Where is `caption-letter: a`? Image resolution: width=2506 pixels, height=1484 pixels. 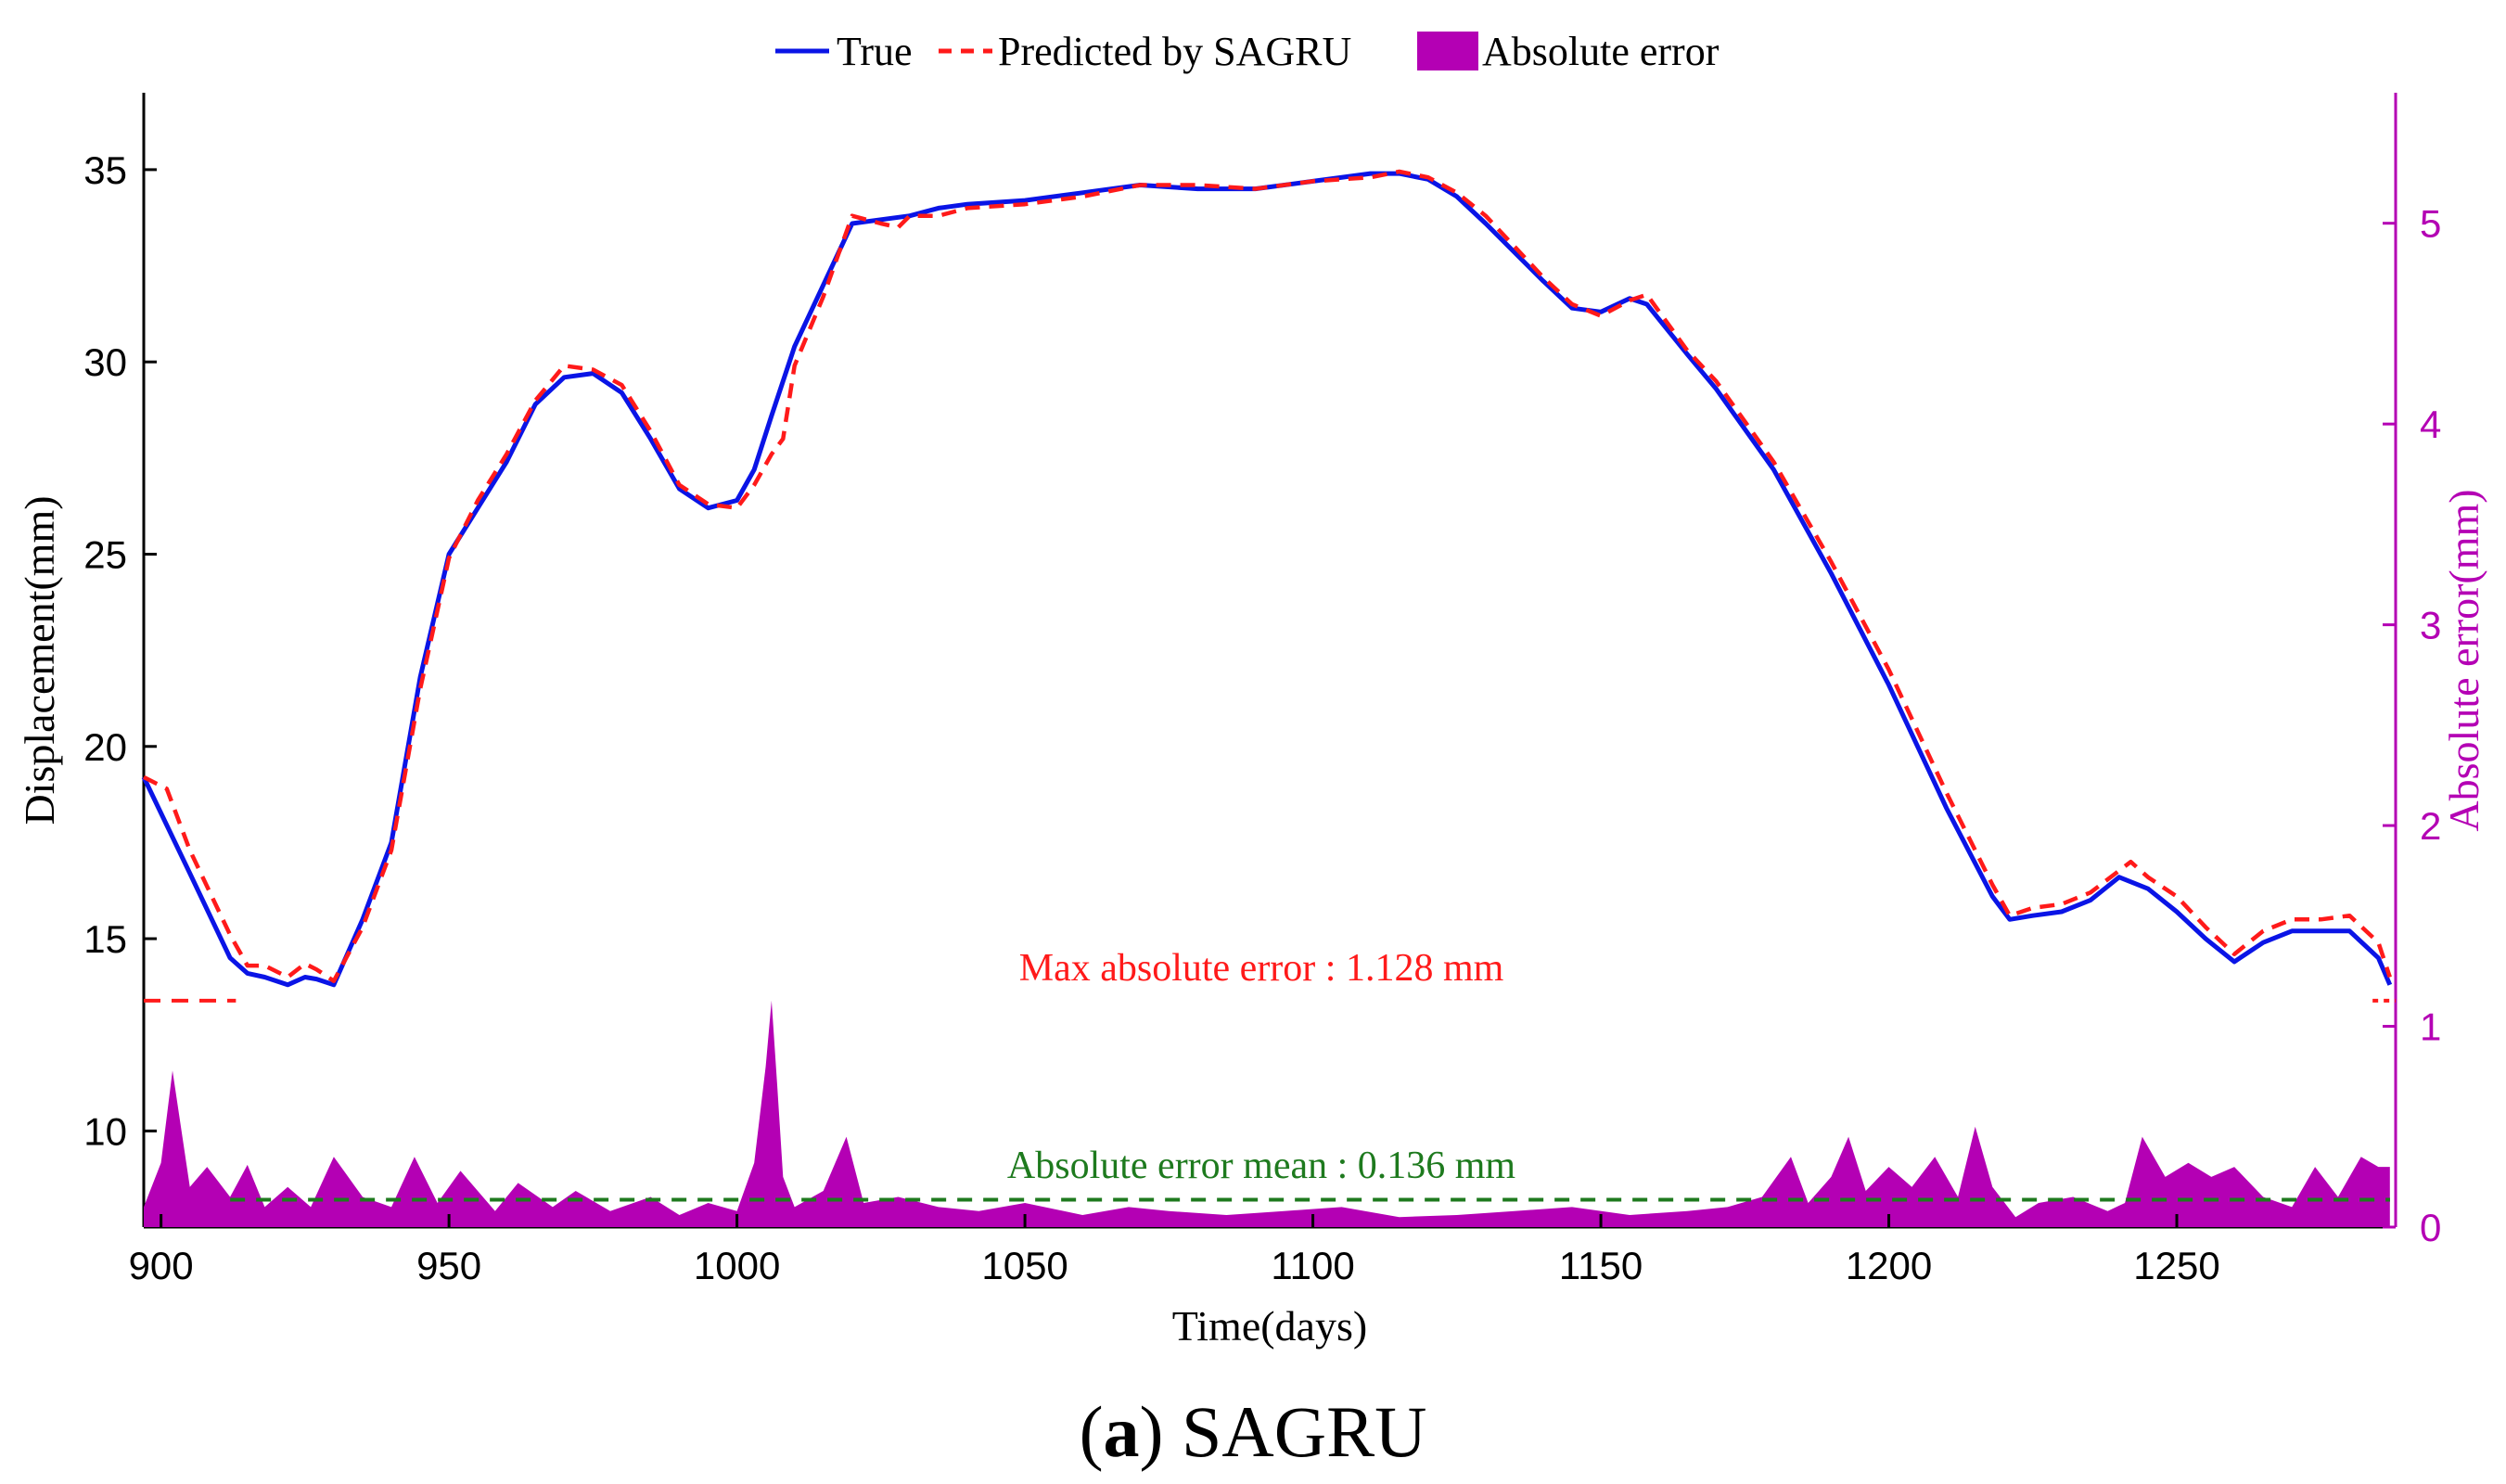 caption-letter: a is located at coordinates (1122, 1431).